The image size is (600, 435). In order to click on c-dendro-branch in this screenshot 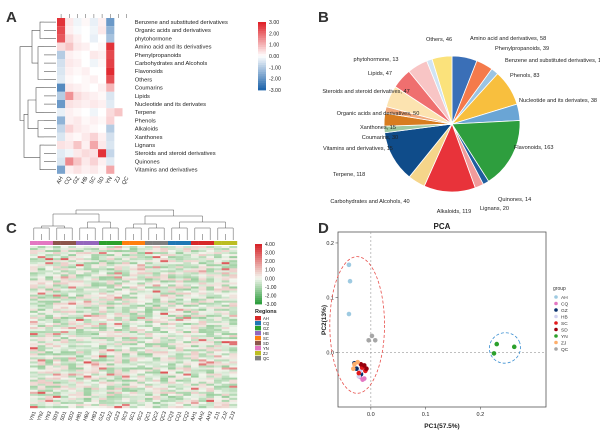, I will do `click(64, 230)`.